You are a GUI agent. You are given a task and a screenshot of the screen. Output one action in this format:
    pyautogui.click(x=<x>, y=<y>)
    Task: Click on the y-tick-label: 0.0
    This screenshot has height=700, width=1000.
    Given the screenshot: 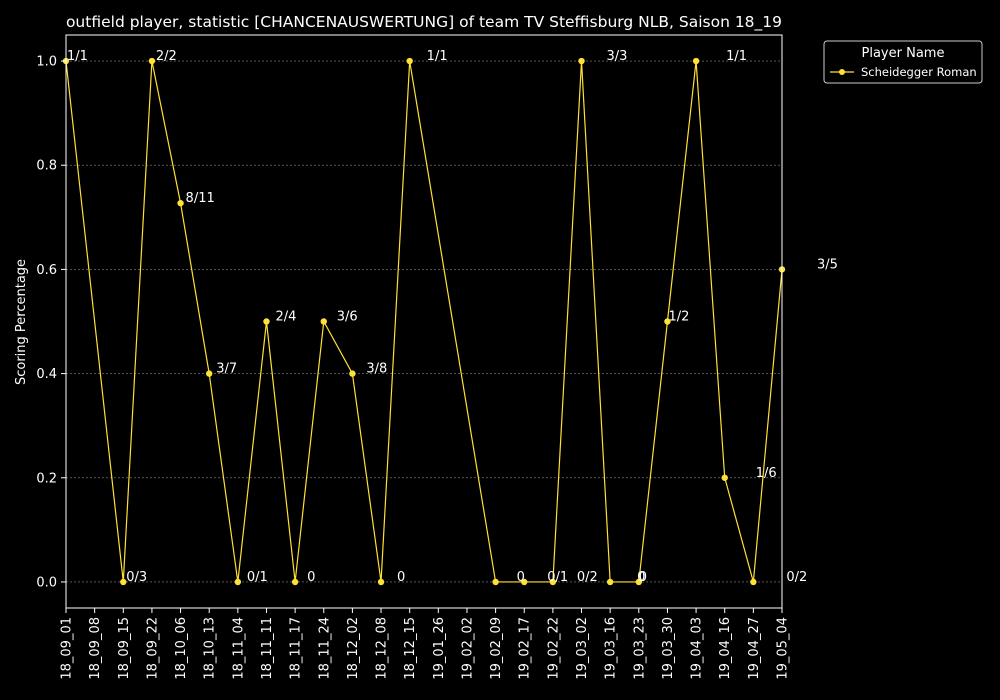 What is the action you would take?
    pyautogui.click(x=46, y=582)
    